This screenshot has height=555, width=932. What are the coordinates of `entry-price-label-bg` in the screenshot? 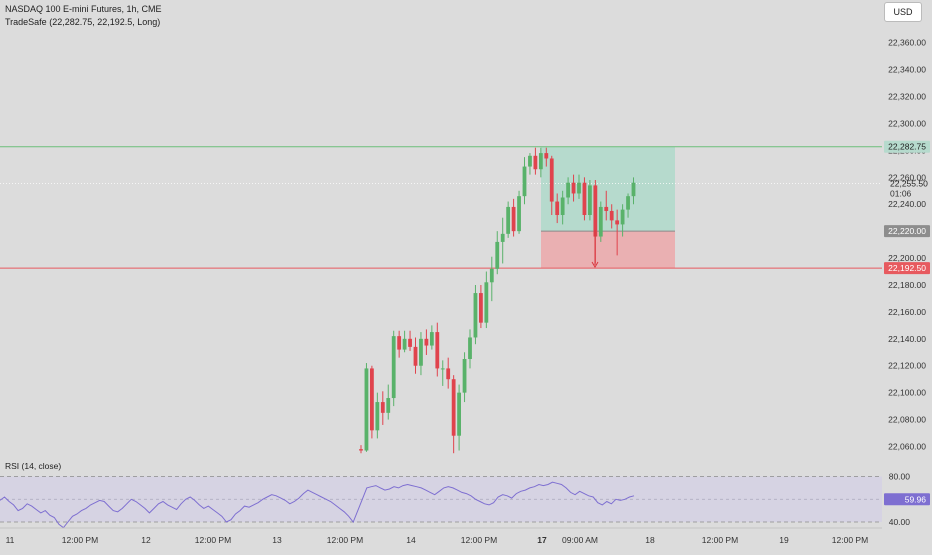 It's located at (907, 231).